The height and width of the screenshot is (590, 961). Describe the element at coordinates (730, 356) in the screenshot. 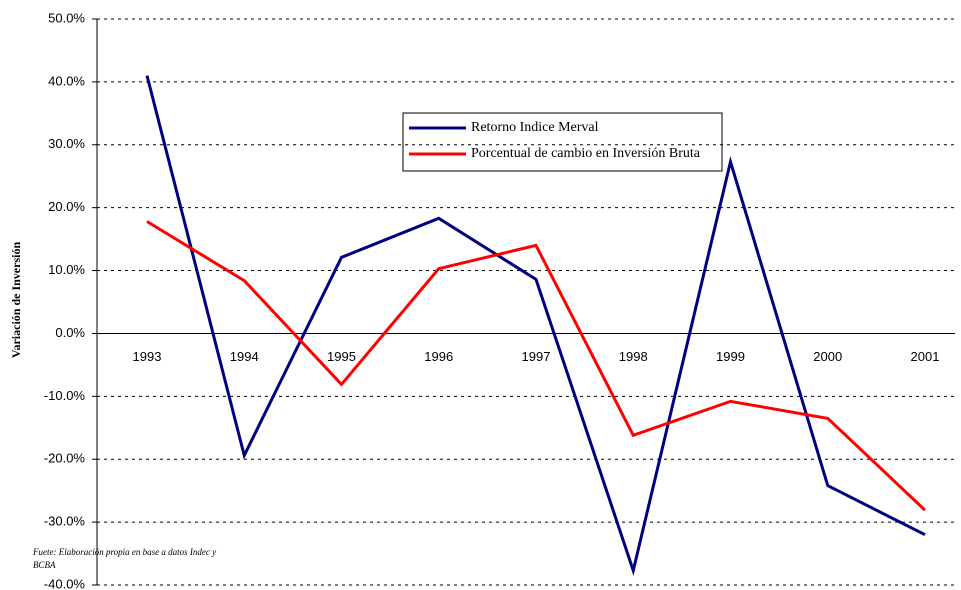

I see `x-tick-label: 1999` at that location.